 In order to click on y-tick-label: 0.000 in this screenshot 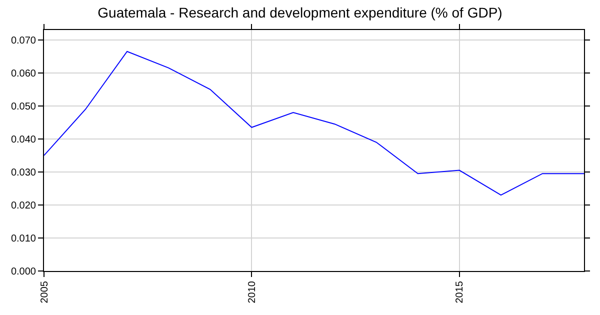, I will do `click(23, 272)`.